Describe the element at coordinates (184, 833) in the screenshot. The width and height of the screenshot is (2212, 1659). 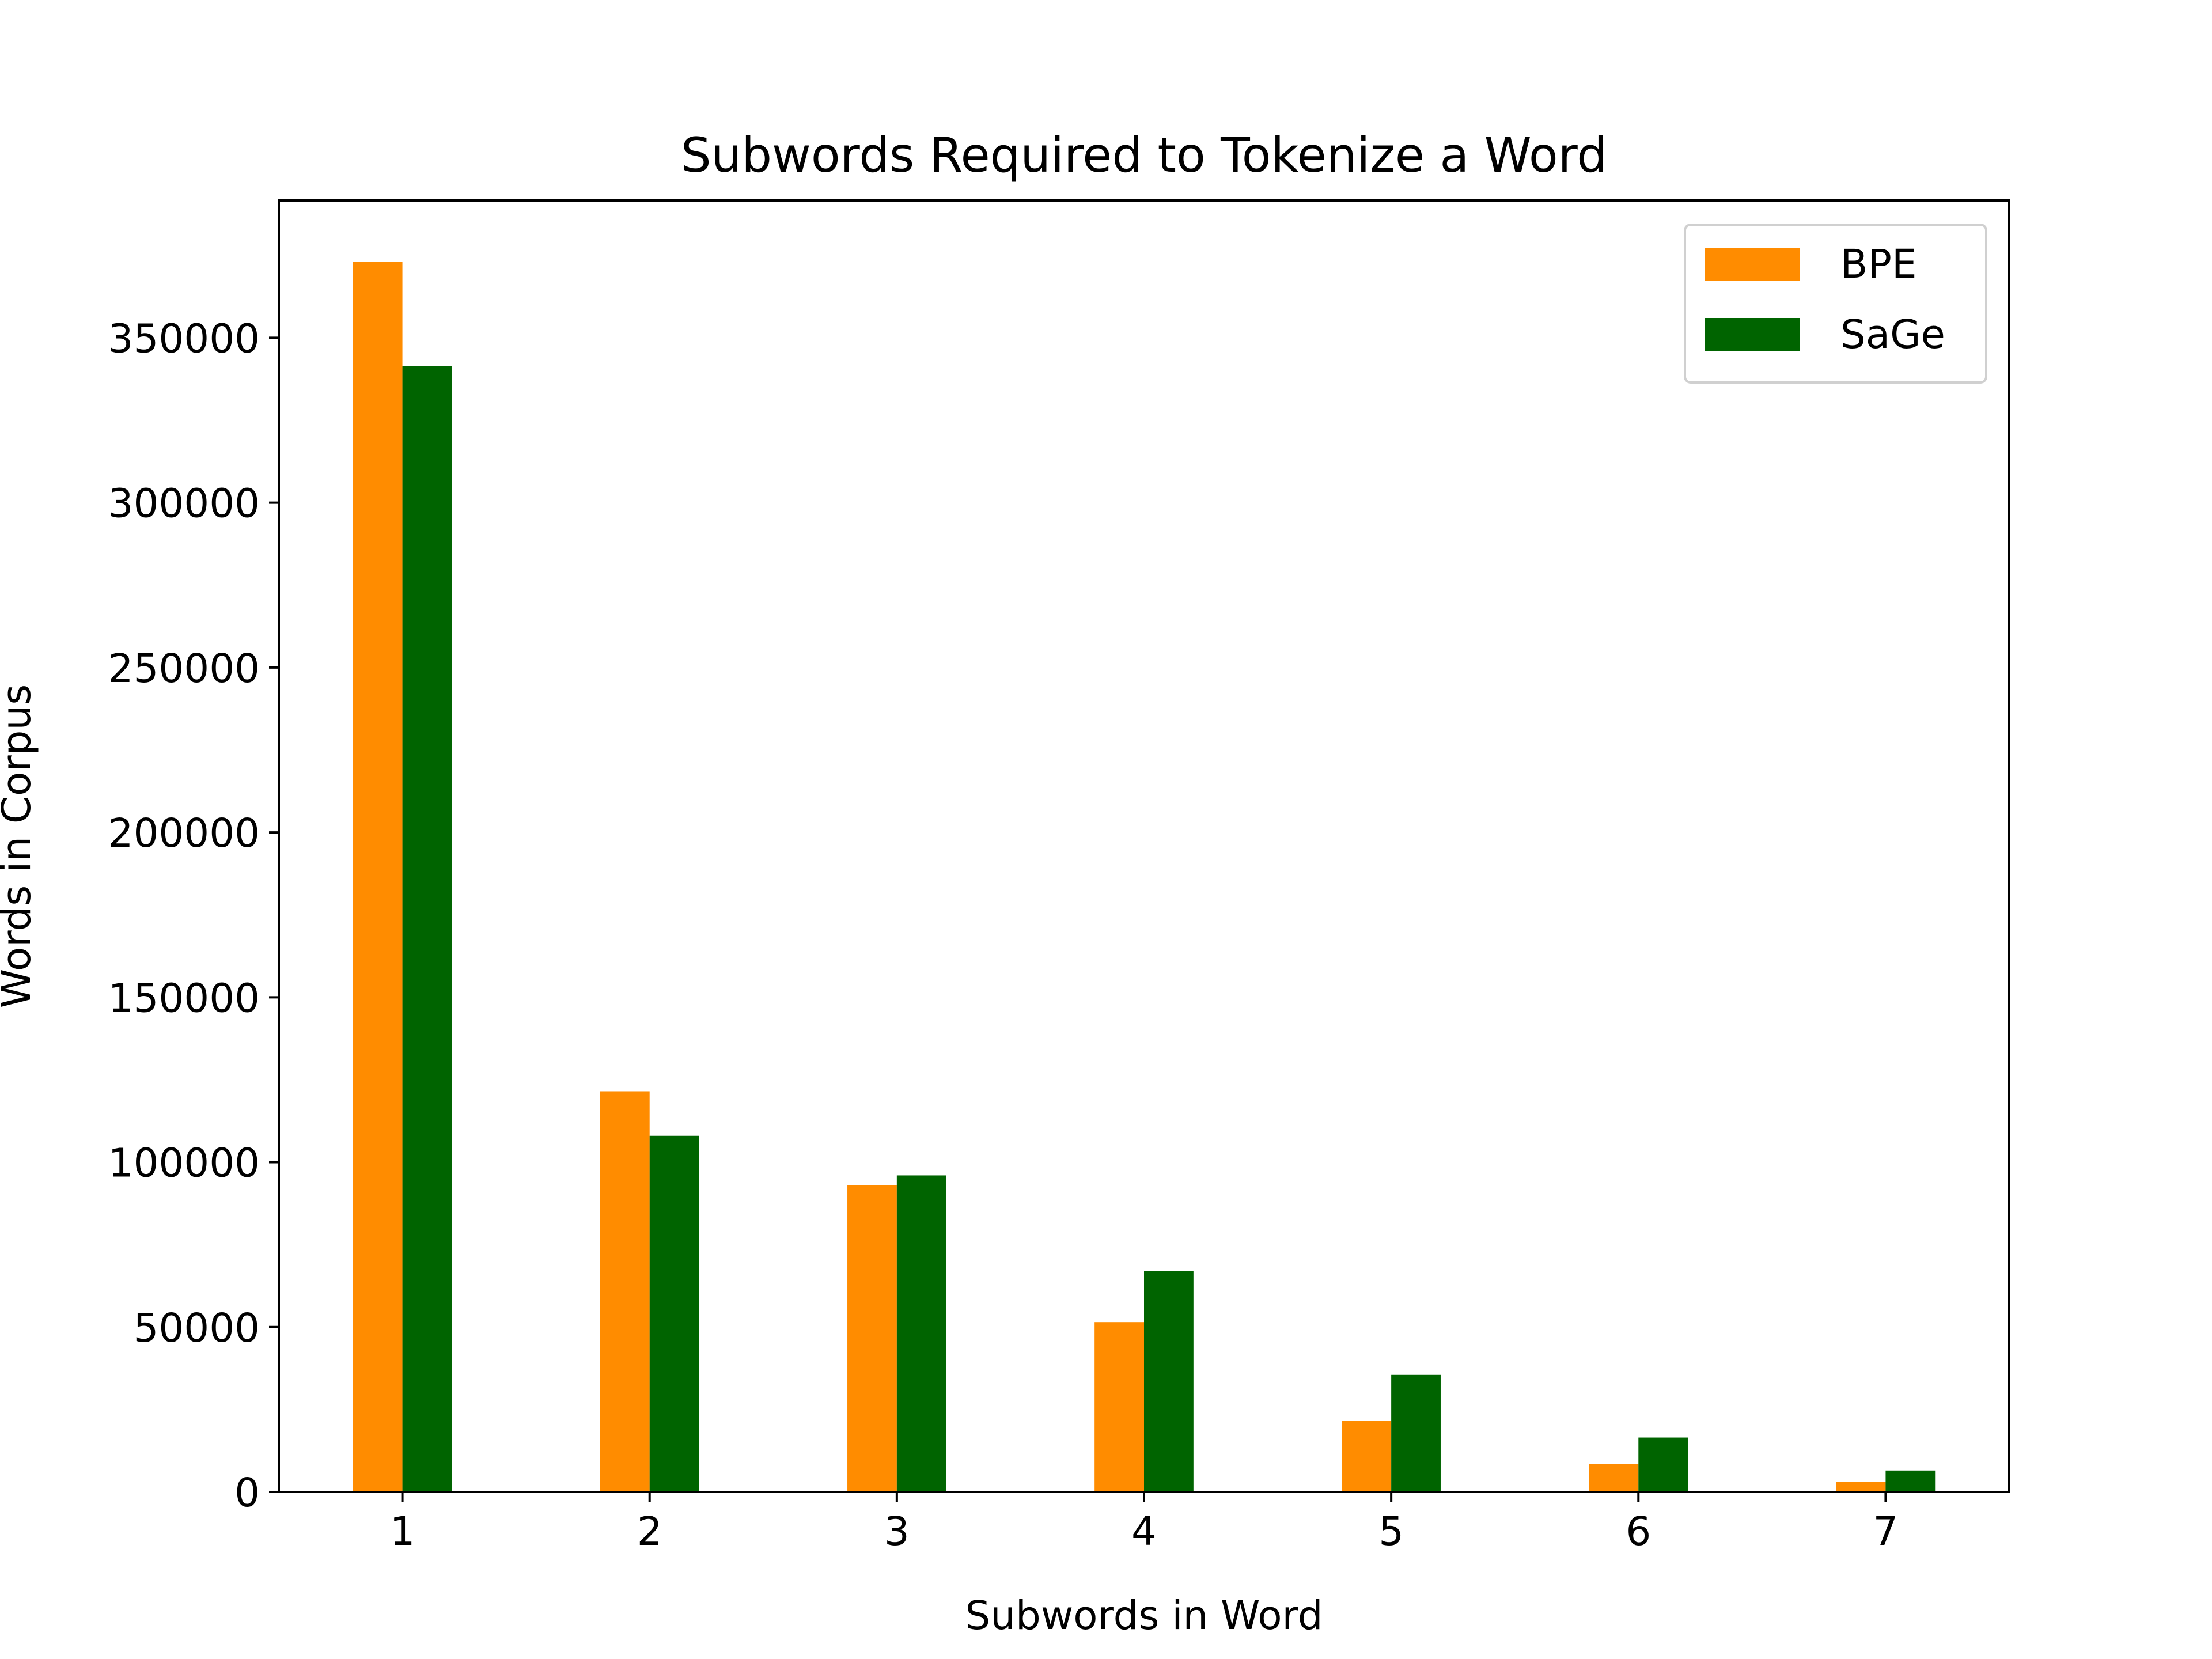
I see `y-tick-label: 200000` at that location.